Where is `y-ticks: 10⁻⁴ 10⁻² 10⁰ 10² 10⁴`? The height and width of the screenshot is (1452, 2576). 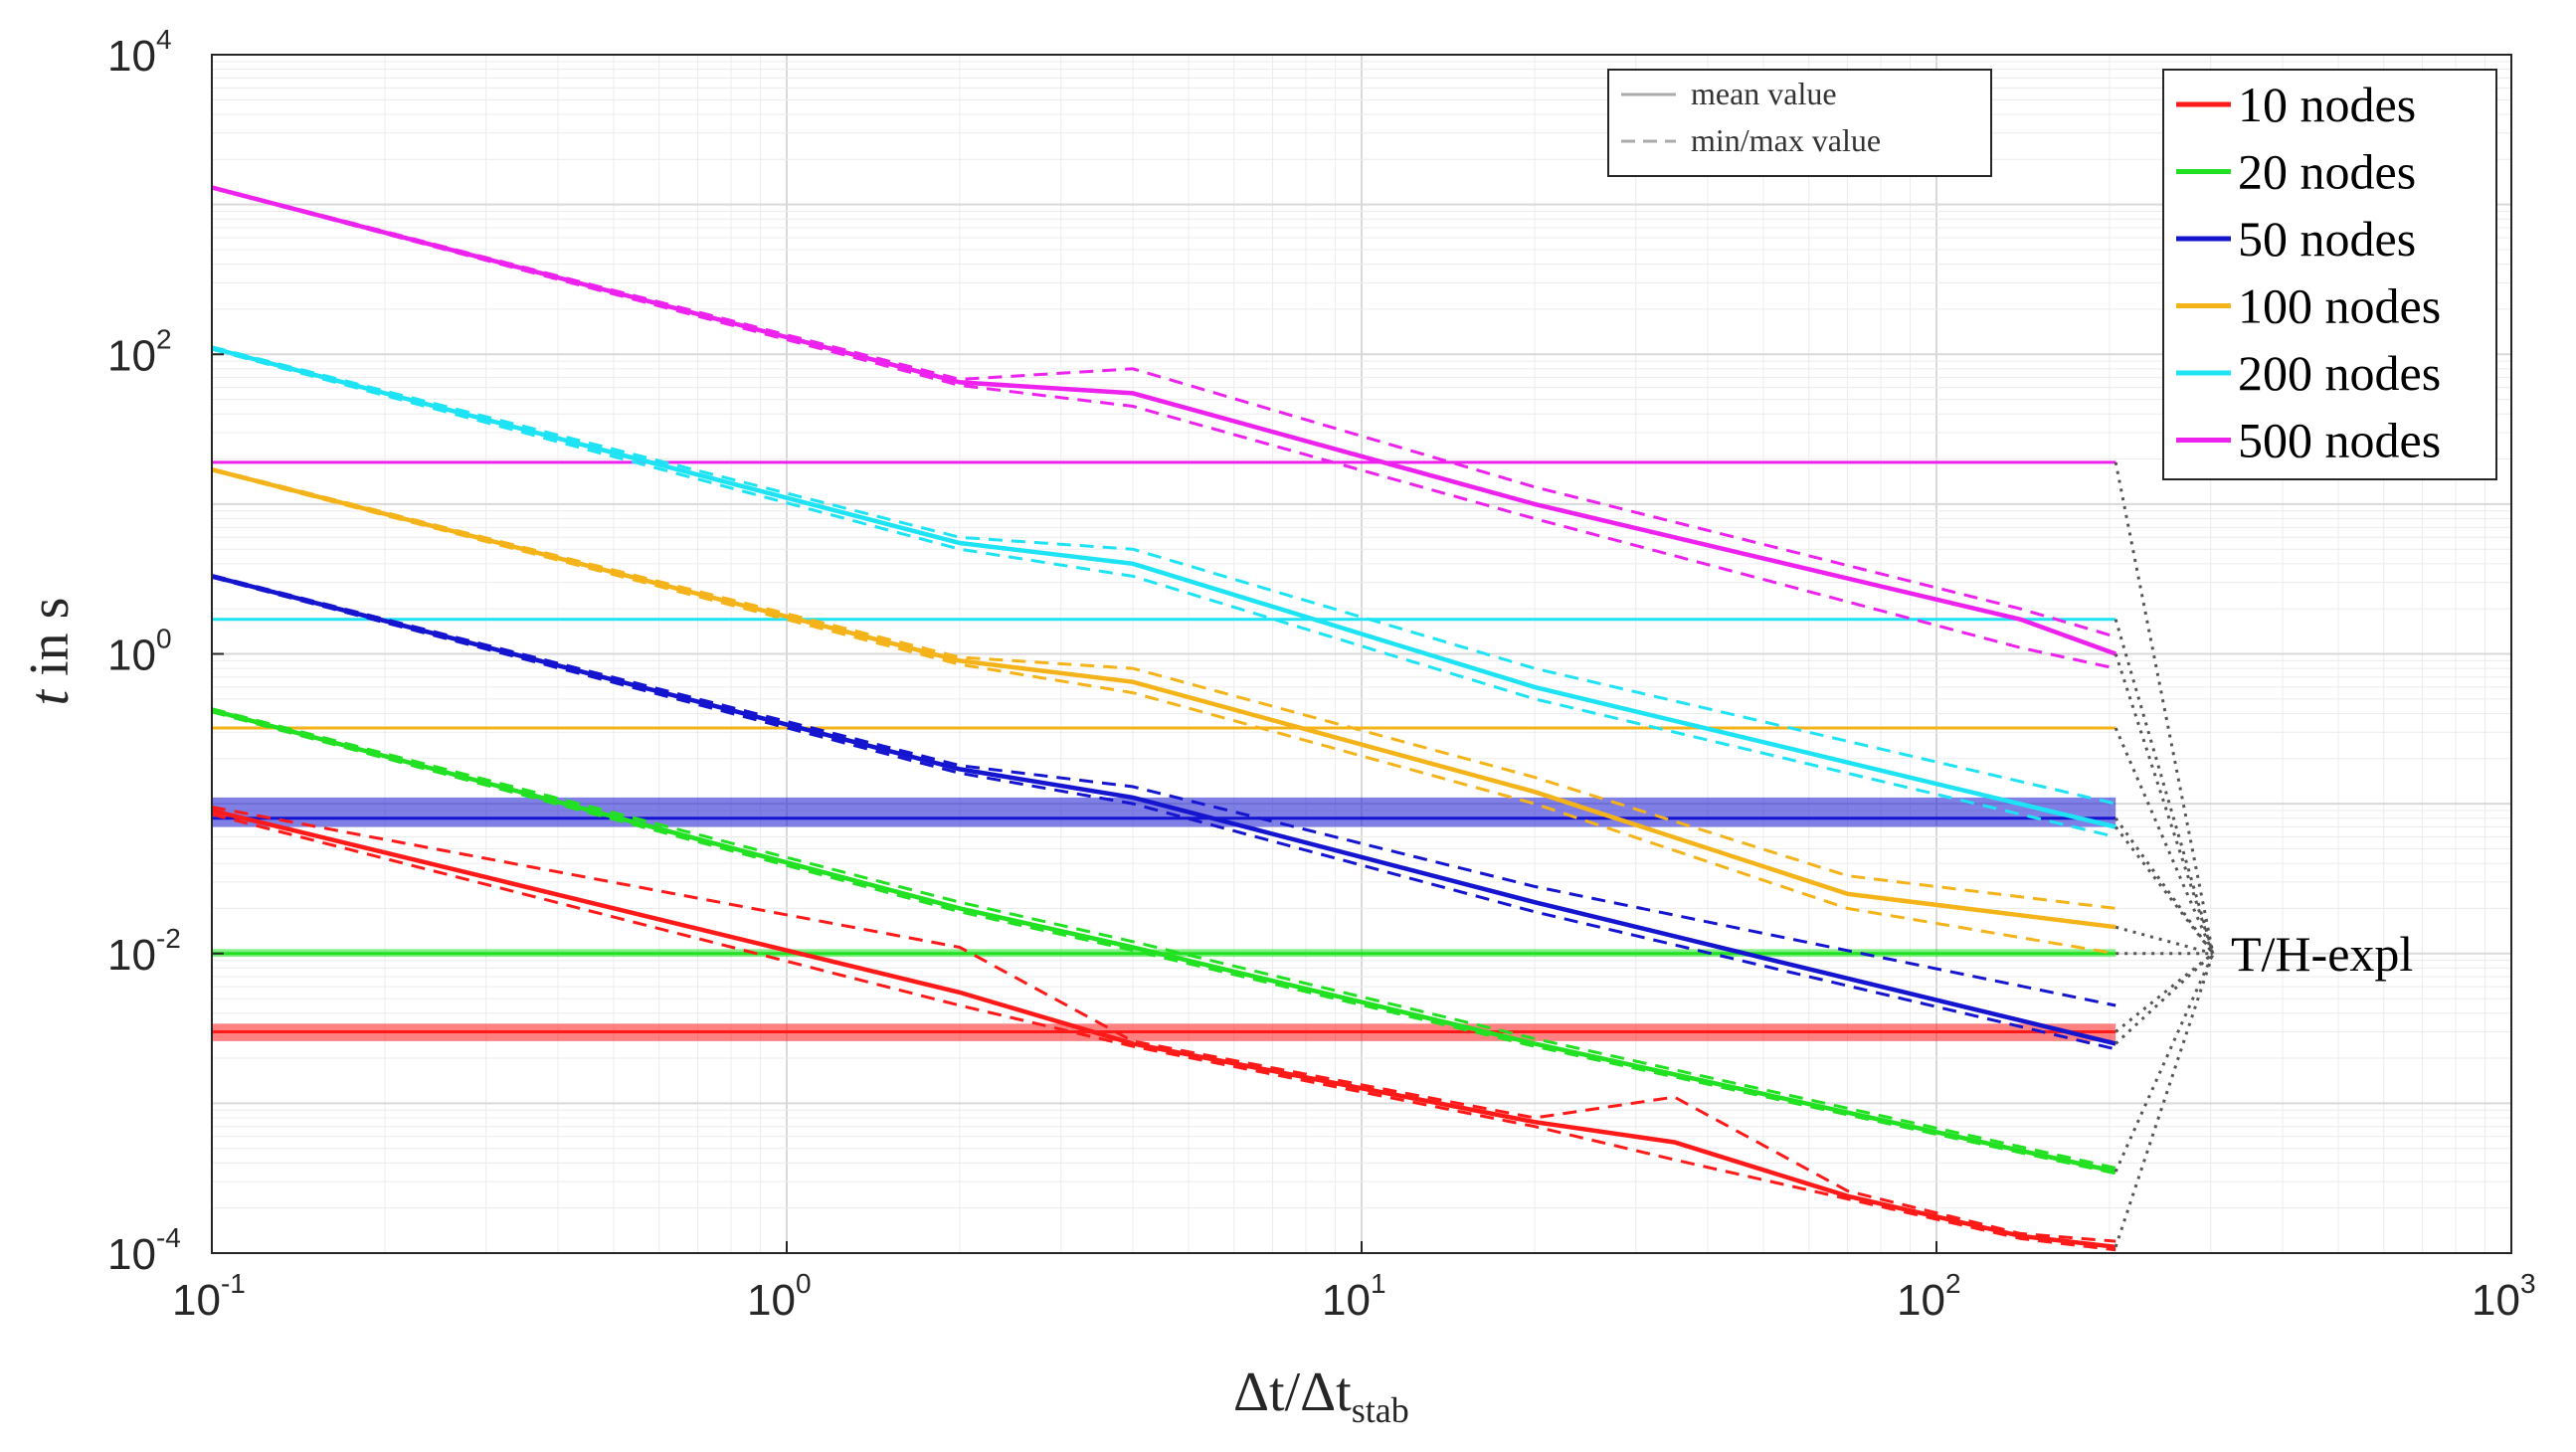 y-ticks: 10⁻⁴ 10⁻² 10⁰ 10² 10⁴ is located at coordinates (165, 652).